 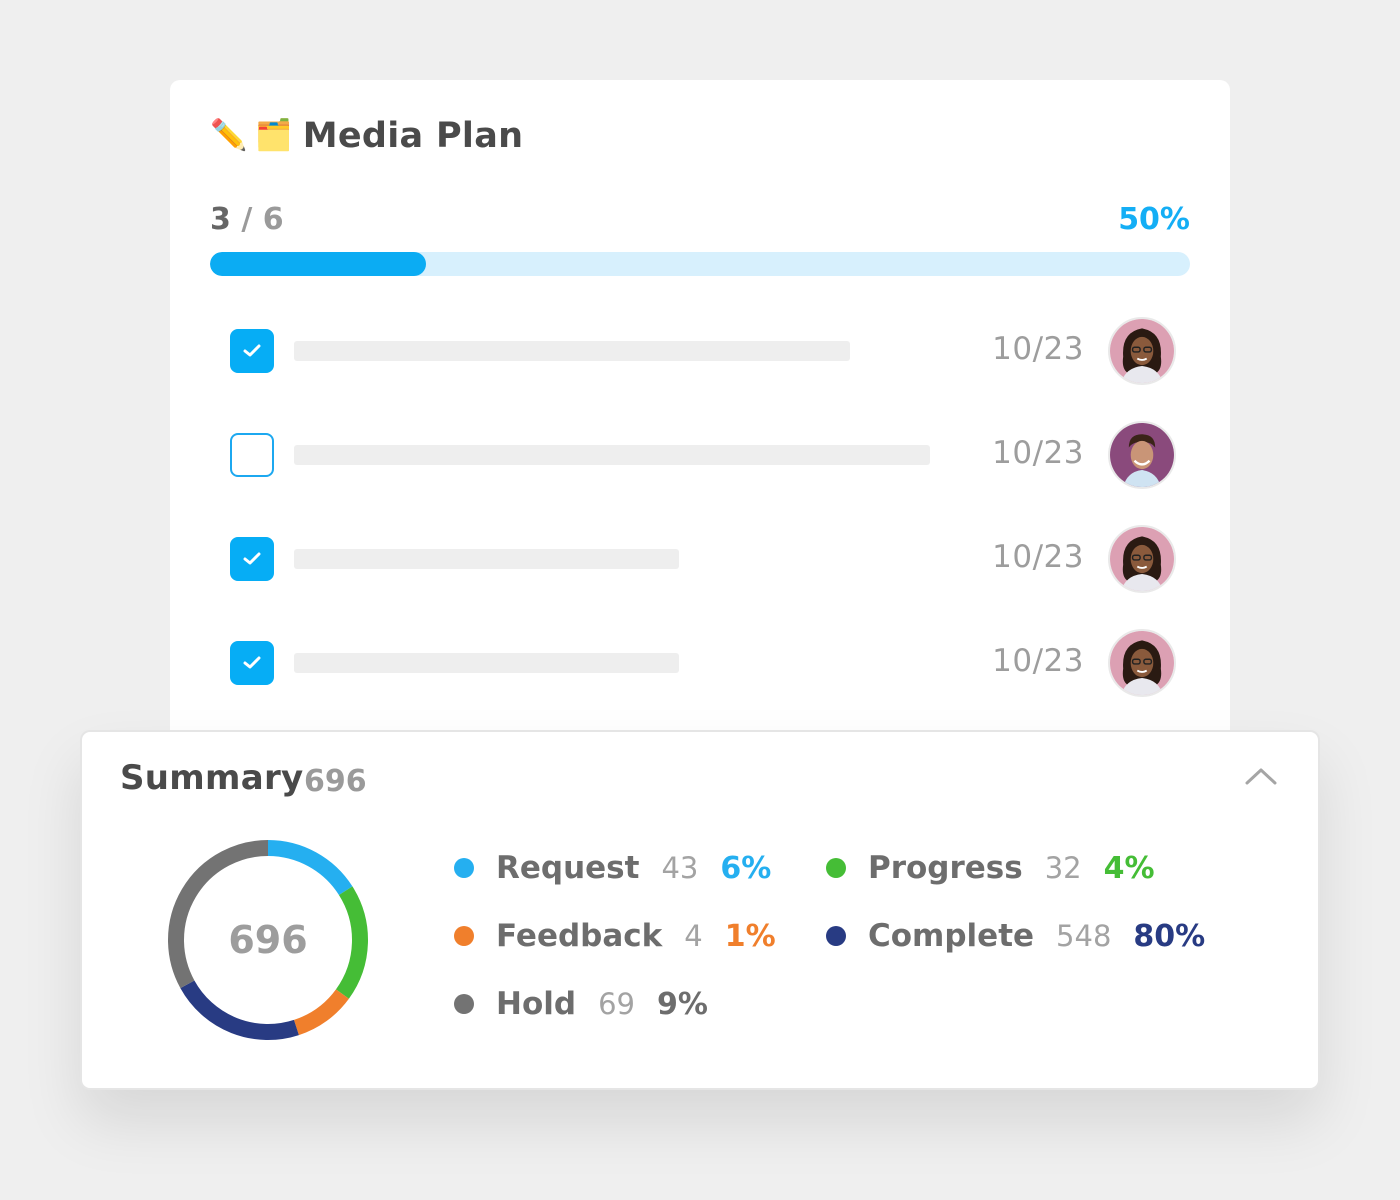 I want to click on donut-segment-hold, so click(x=218, y=914).